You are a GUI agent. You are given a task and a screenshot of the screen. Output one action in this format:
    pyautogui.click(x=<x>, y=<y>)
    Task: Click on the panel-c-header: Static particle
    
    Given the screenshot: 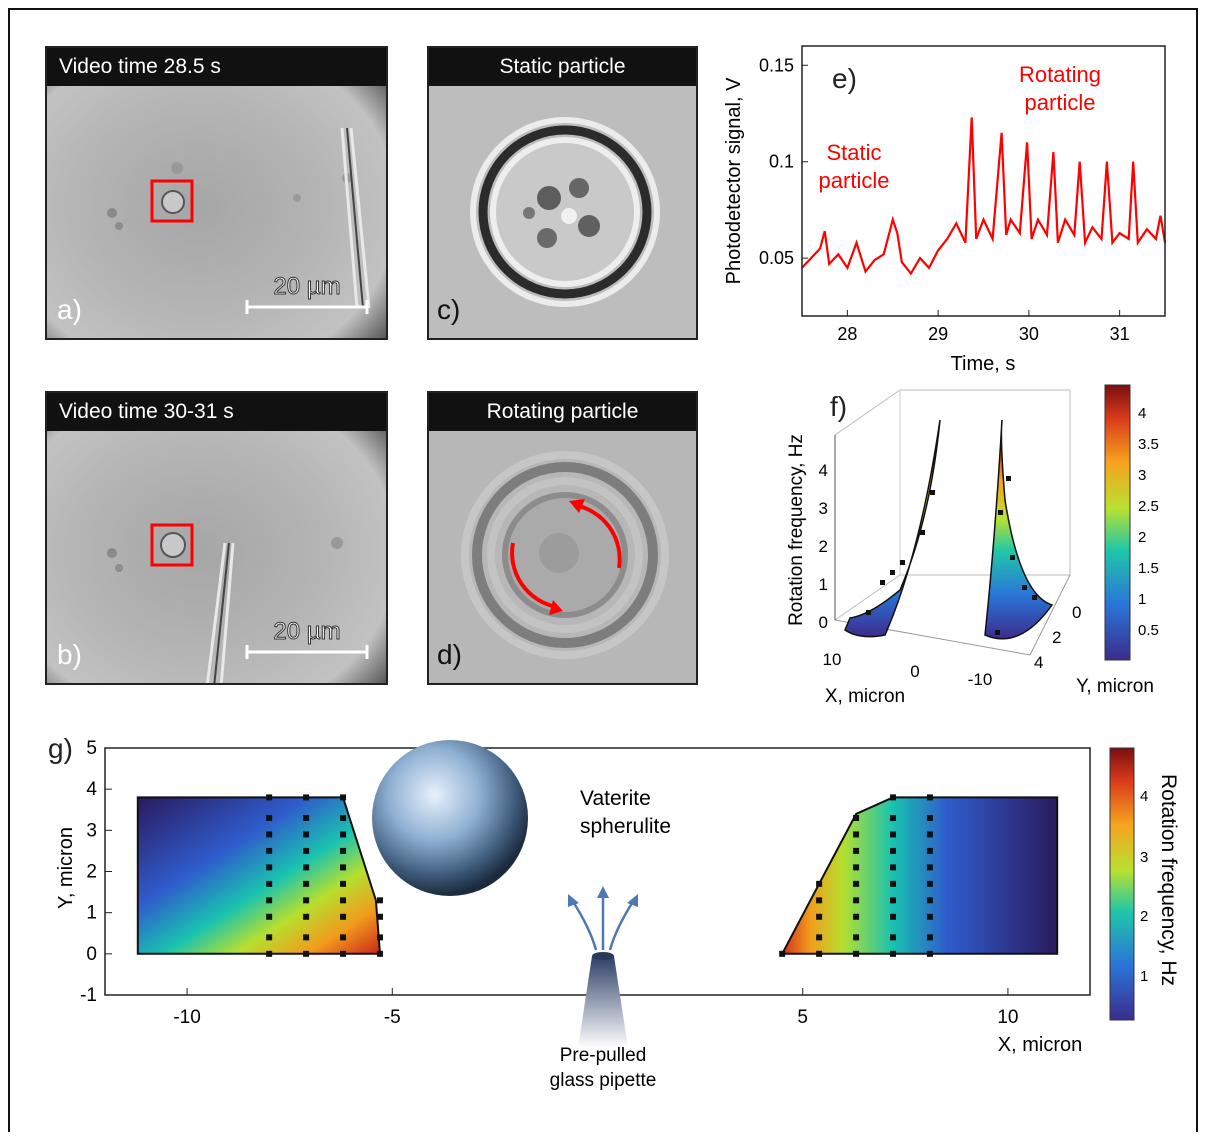 What is the action you would take?
    pyautogui.click(x=562, y=67)
    